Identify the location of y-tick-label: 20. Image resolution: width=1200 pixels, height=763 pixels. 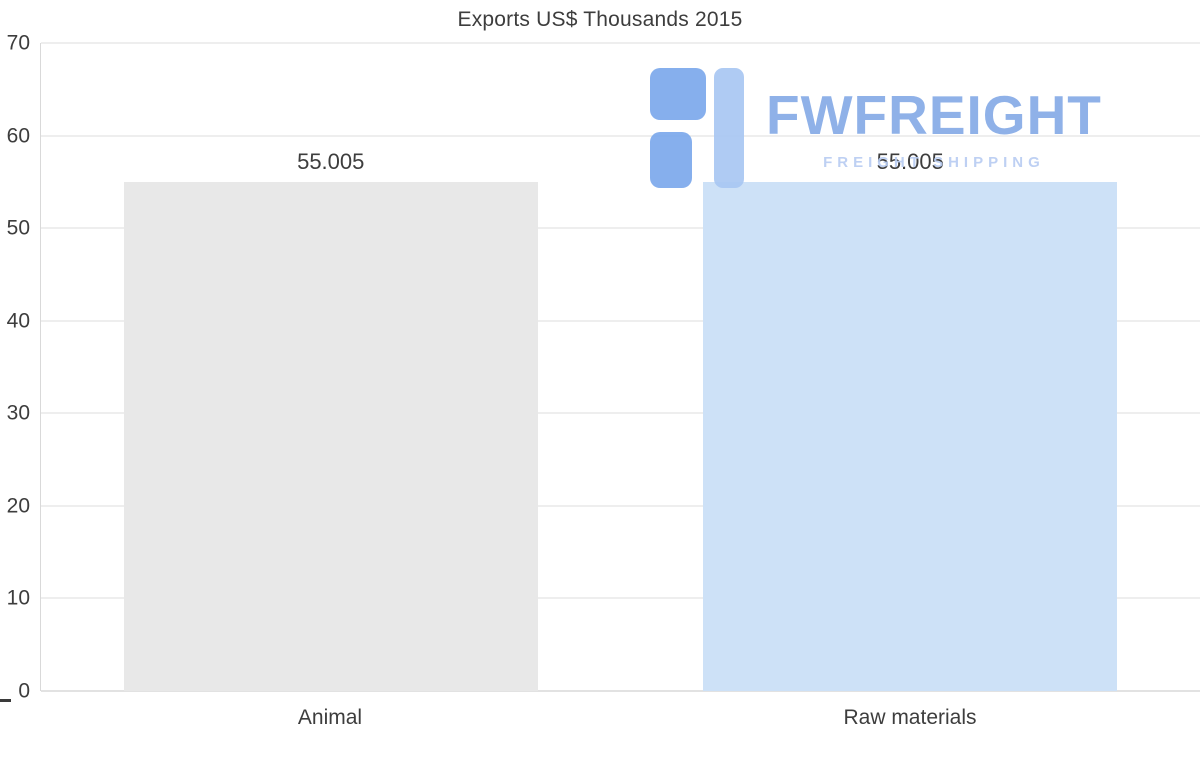
(18, 506).